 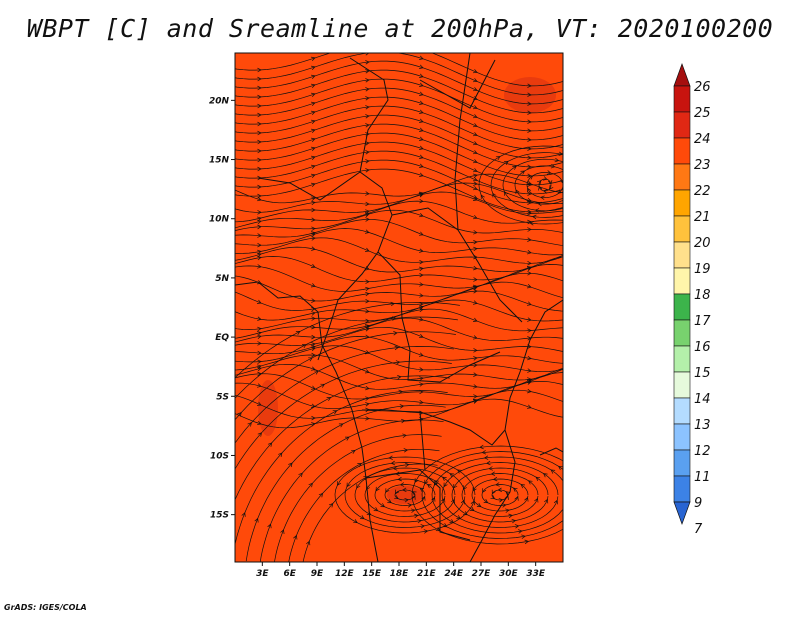 What do you see at coordinates (698, 529) in the screenshot?
I see `colorbar-label: 7` at bounding box center [698, 529].